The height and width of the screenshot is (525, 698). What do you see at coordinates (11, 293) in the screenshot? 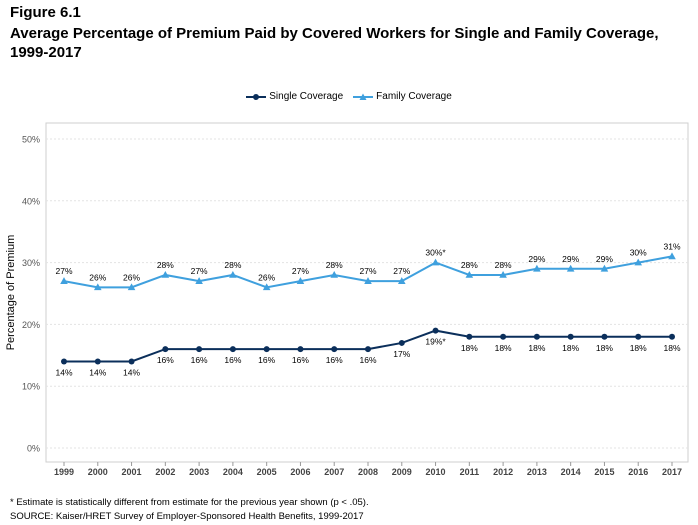
I see `y-axis-label: Percentage of Premium` at bounding box center [11, 293].